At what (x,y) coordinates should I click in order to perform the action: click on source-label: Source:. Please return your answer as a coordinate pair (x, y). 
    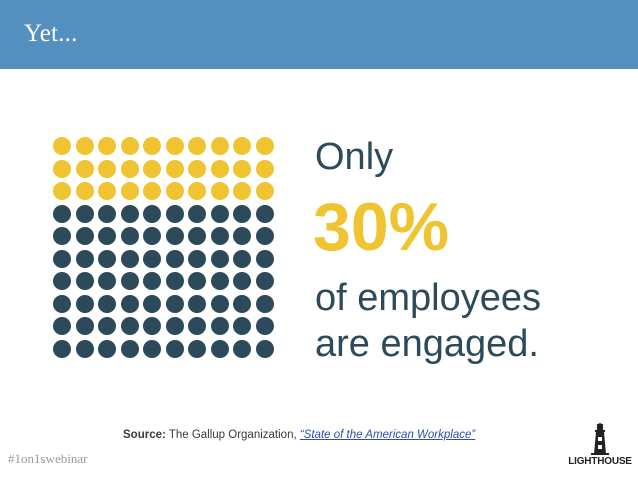
    Looking at the image, I should click on (144, 435).